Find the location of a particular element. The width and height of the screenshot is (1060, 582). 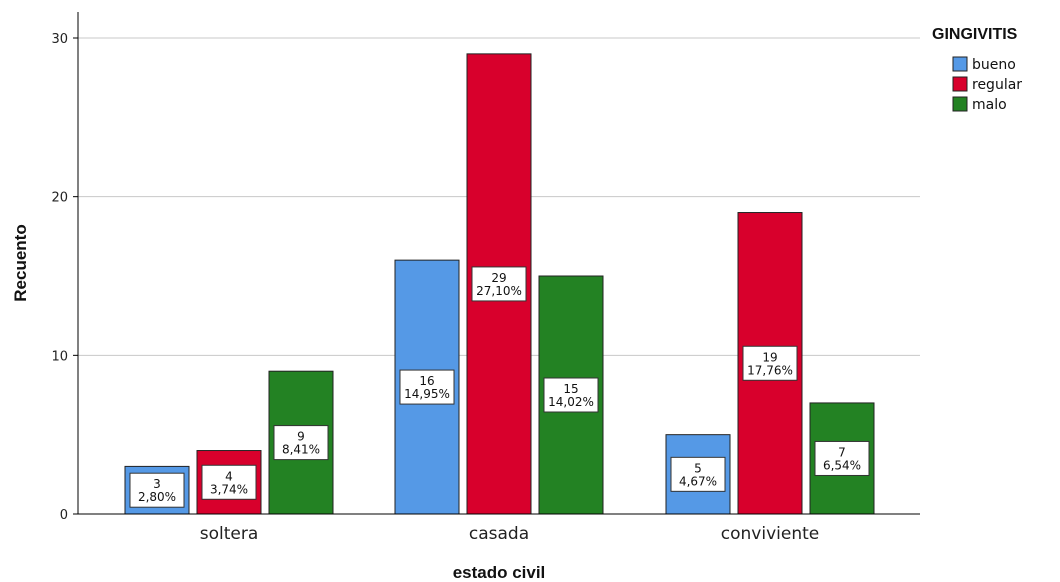

data-label-percent: 17,76% is located at coordinates (770, 370).